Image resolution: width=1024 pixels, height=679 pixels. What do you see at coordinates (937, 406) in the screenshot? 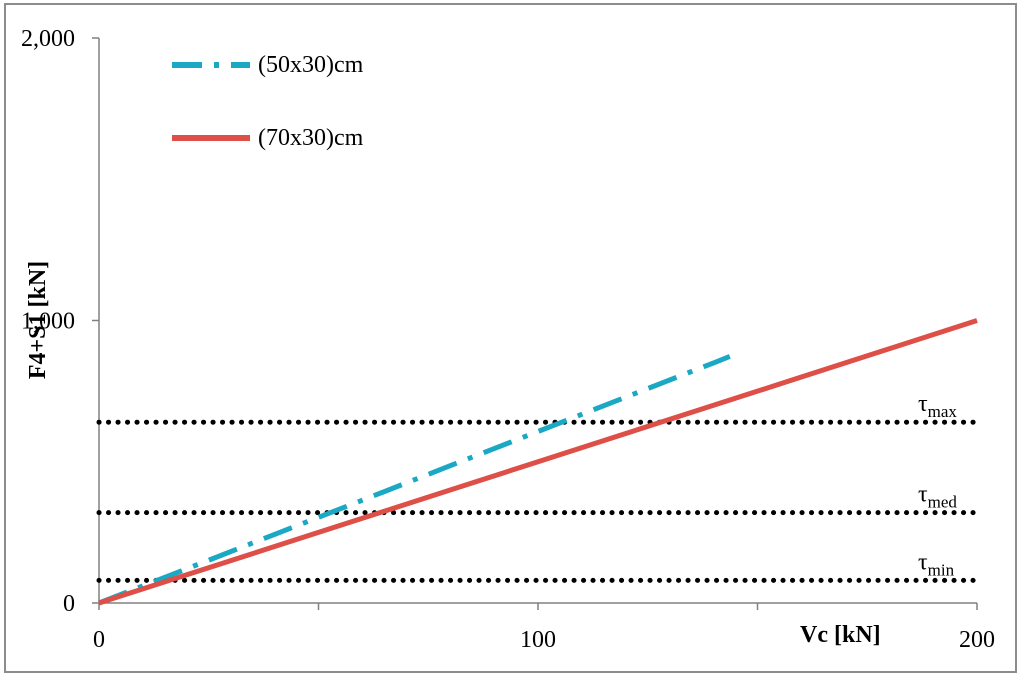
I see `threshold-label-max: τmax` at bounding box center [937, 406].